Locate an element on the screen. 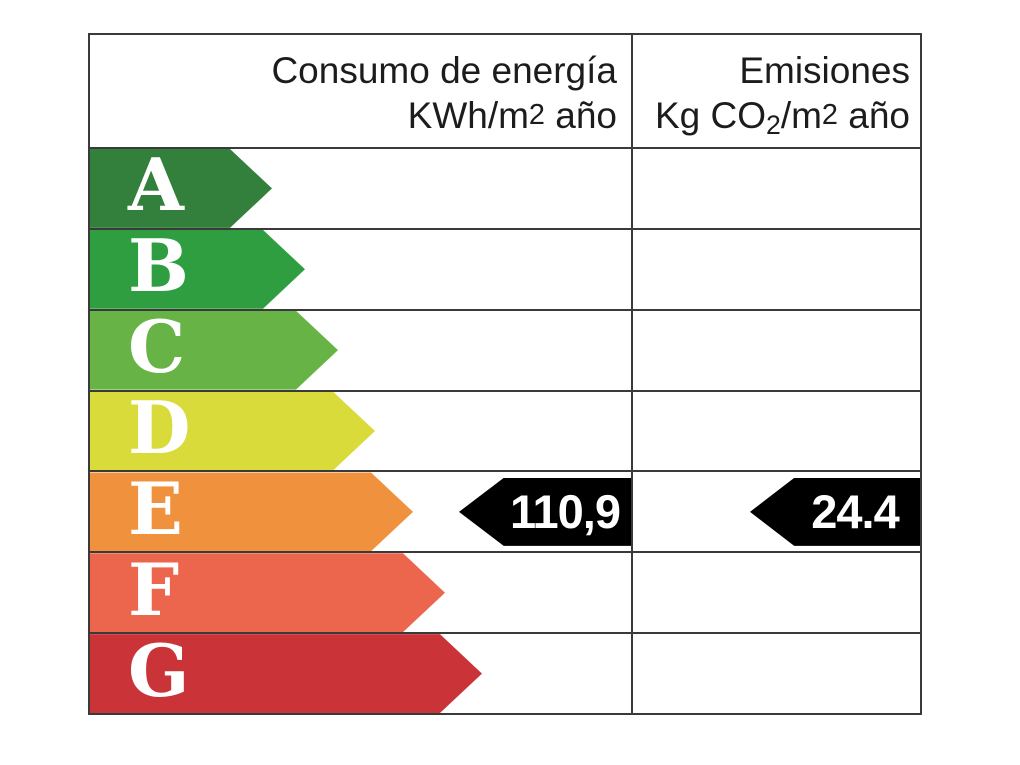 The image size is (1020, 765). rating-row-d: D is located at coordinates (505, 432).